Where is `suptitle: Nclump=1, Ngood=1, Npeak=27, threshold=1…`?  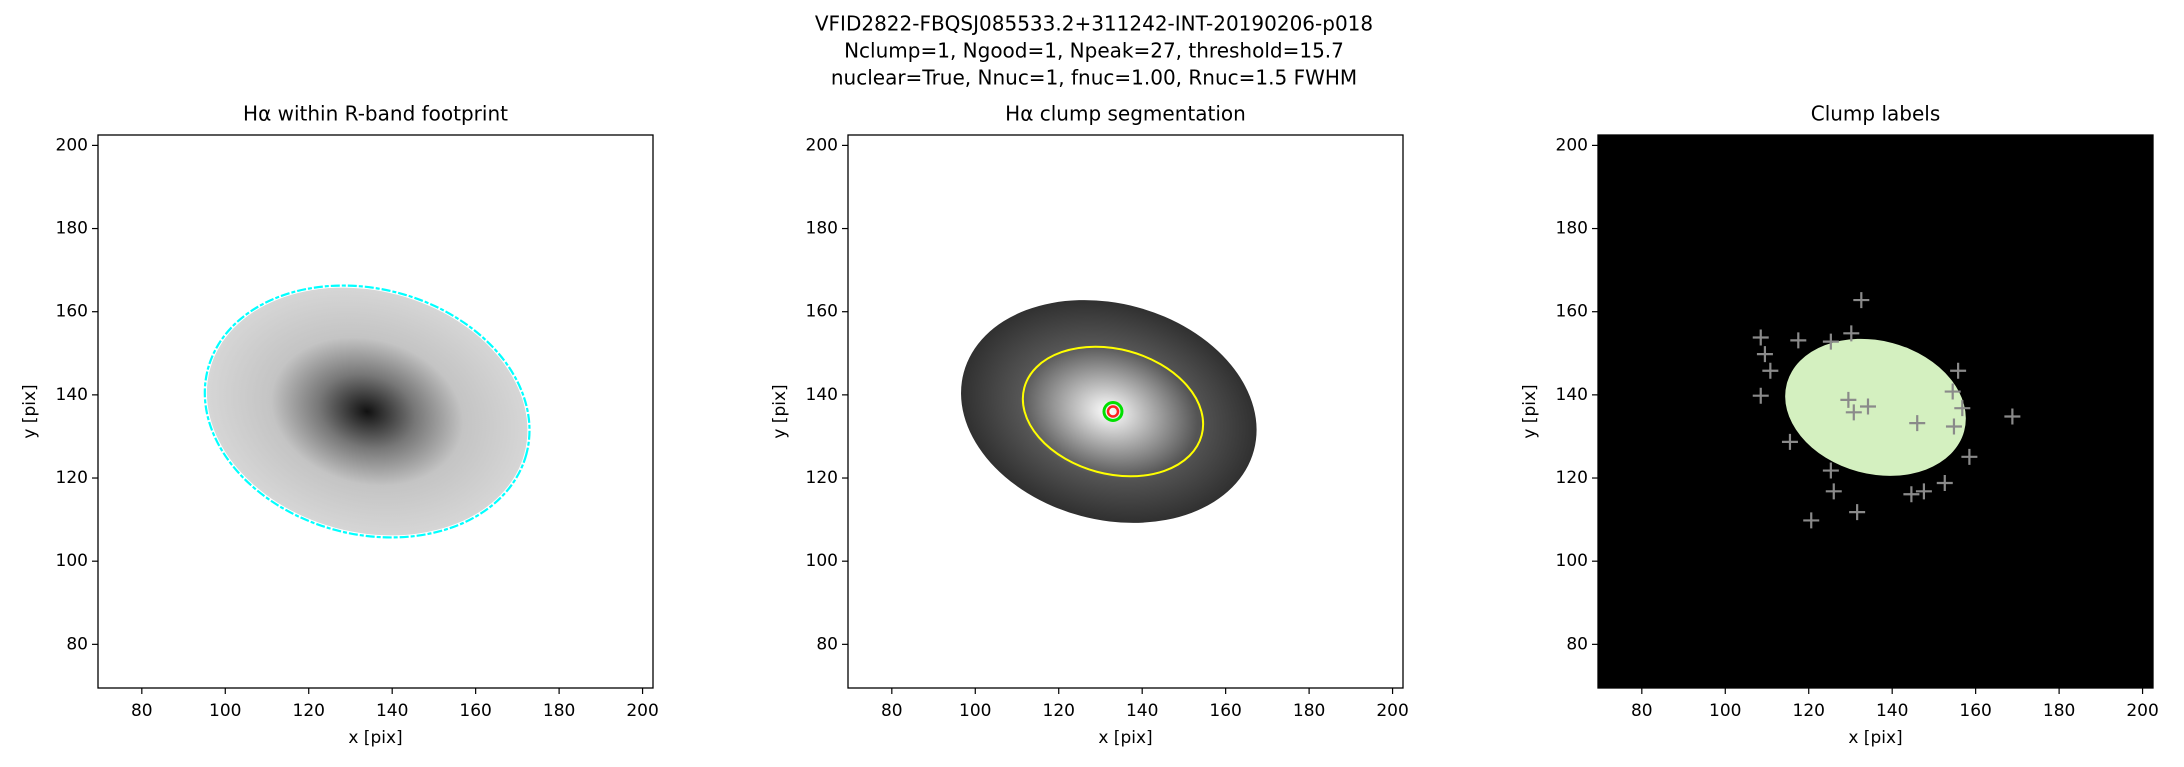
suptitle: Nclump=1, Ngood=1, Npeak=27, threshold=1… is located at coordinates (1094, 51).